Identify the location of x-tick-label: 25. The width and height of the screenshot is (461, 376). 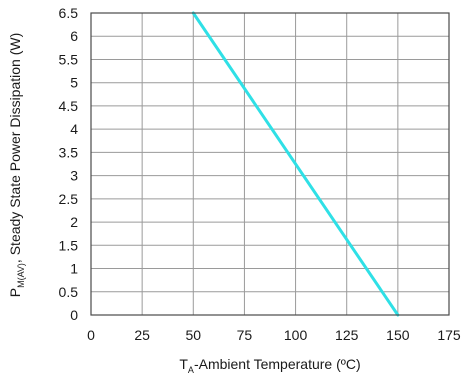
(142, 335).